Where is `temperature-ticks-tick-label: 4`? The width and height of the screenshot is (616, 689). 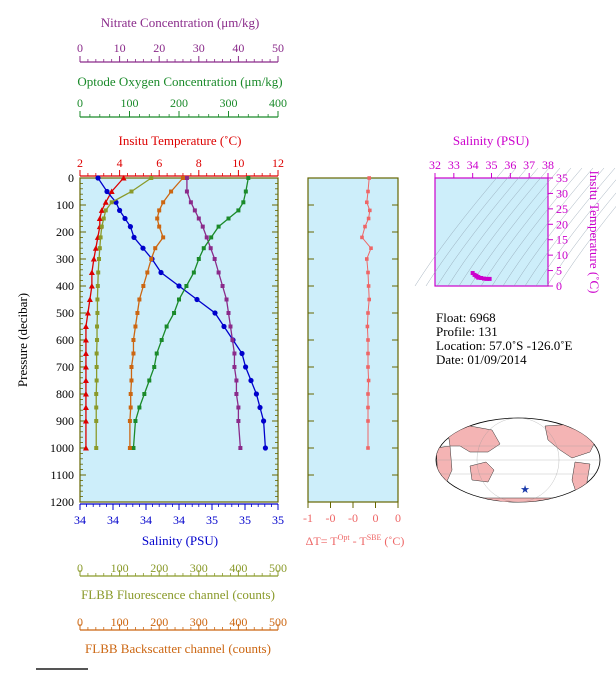 temperature-ticks-tick-label: 4 is located at coordinates (120, 163).